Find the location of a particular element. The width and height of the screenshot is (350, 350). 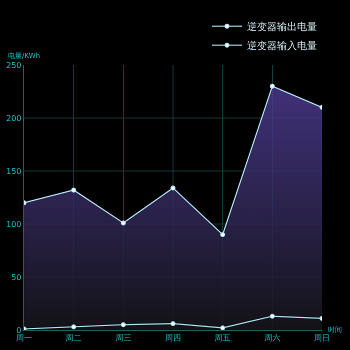

x-tick-label: 周五 is located at coordinates (222, 338).